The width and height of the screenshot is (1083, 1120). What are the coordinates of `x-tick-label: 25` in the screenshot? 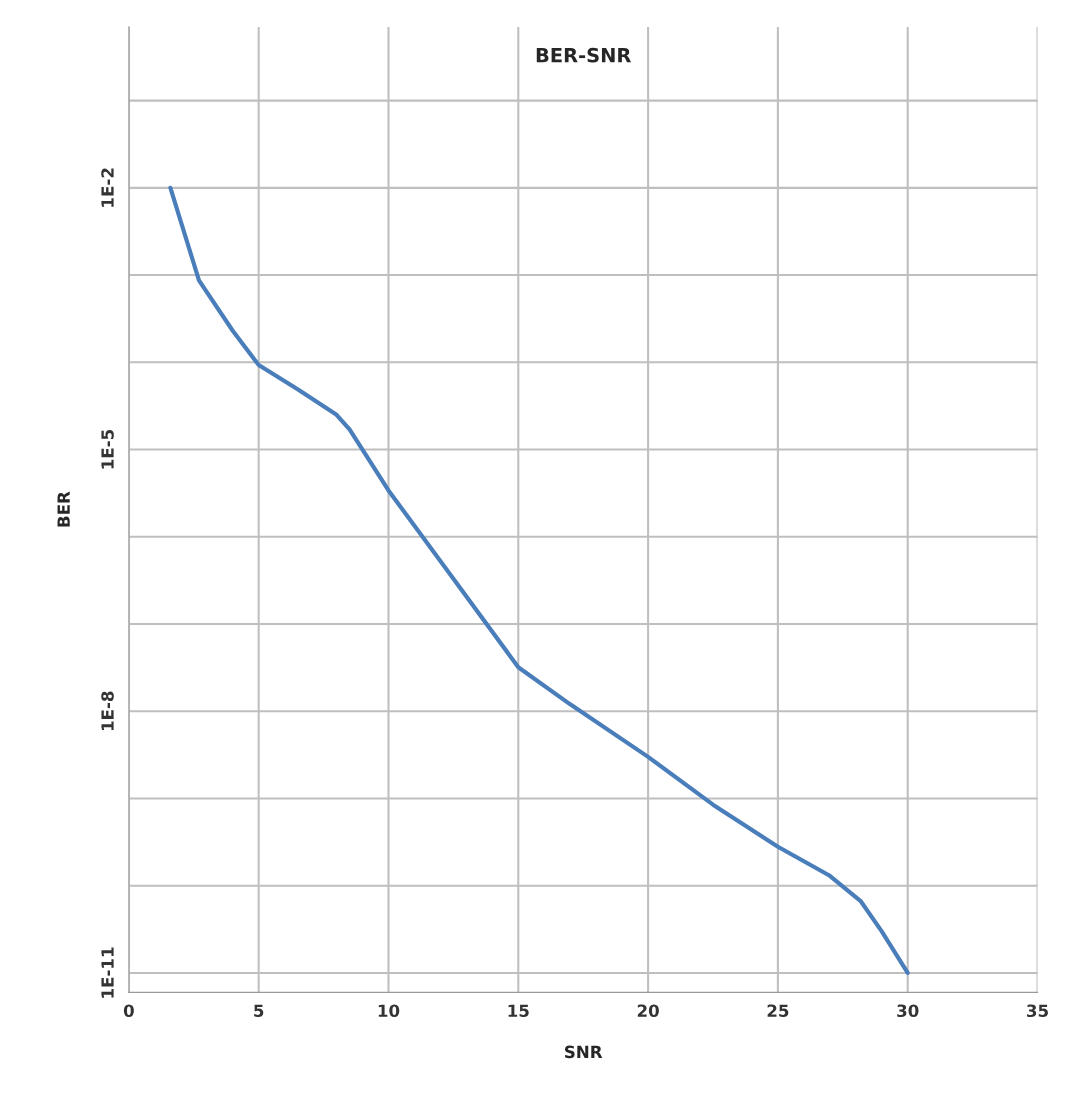 It's located at (778, 1011).